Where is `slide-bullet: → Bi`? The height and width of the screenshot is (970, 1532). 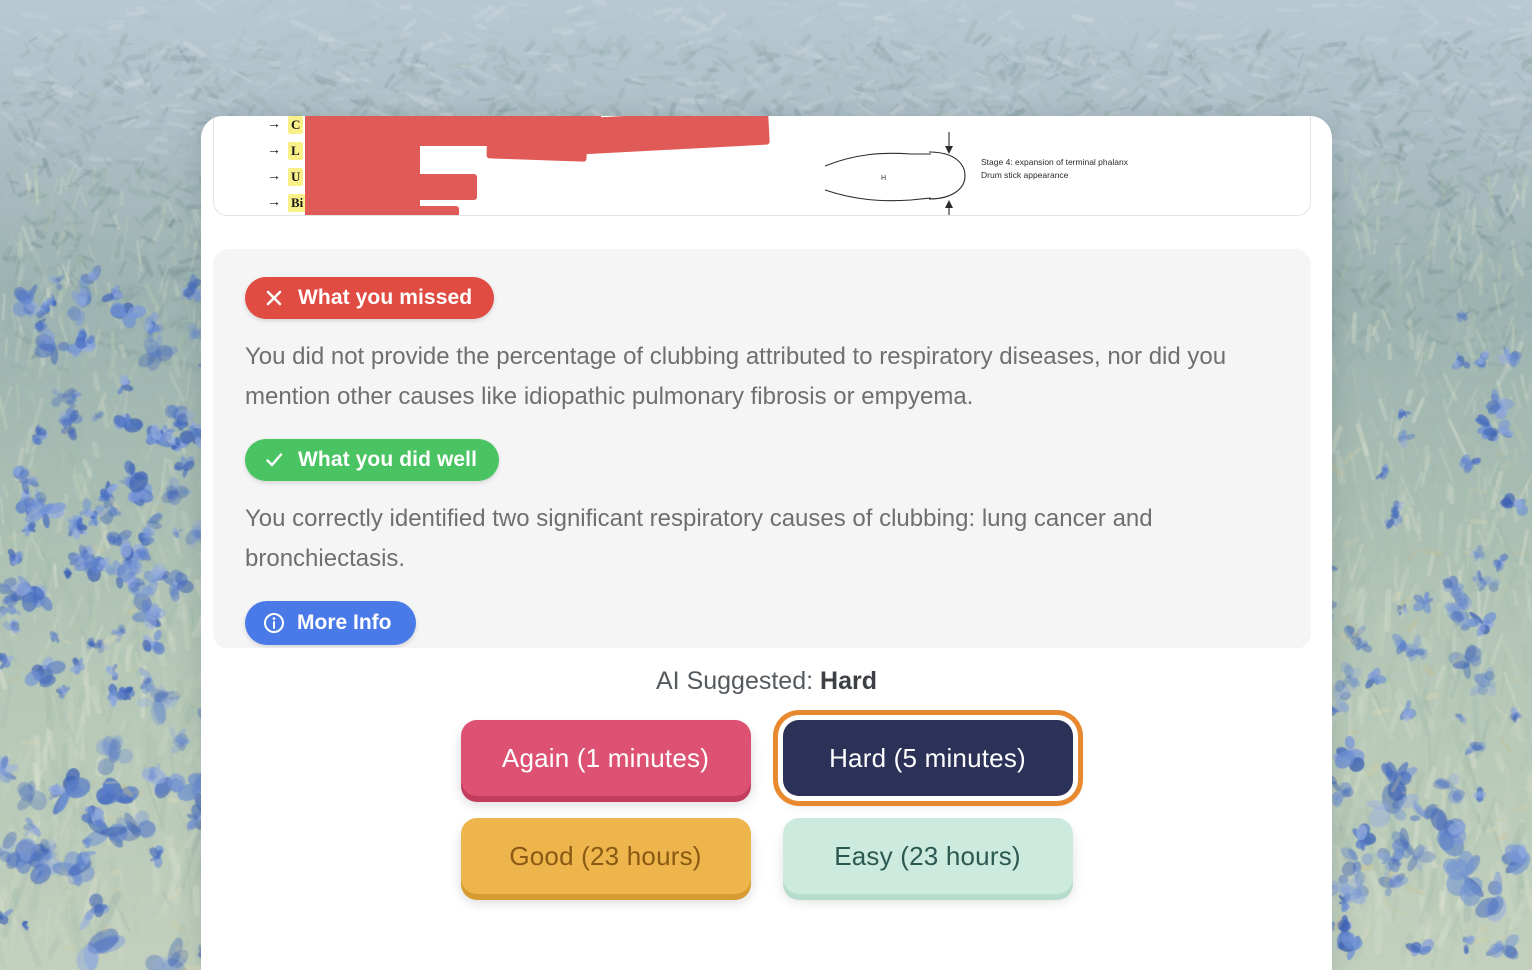
slide-bullet: → Bi is located at coordinates (287, 203).